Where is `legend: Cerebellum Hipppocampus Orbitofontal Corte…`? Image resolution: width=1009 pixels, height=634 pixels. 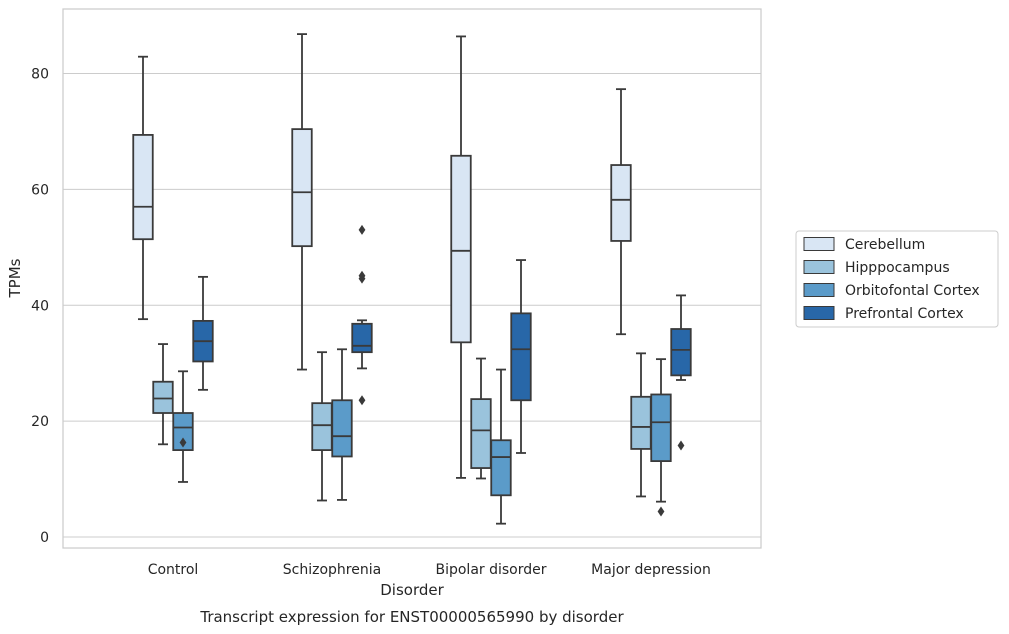 legend: Cerebellum Hipppocampus Orbitofontal Corte… is located at coordinates (897, 279).